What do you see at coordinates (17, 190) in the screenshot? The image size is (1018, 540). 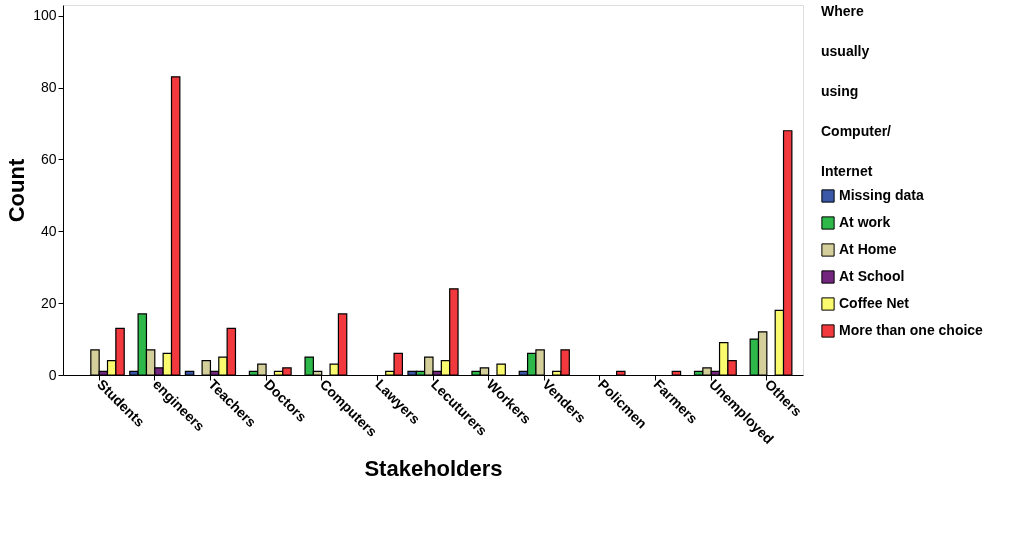 I see `y-axis-title: Count` at bounding box center [17, 190].